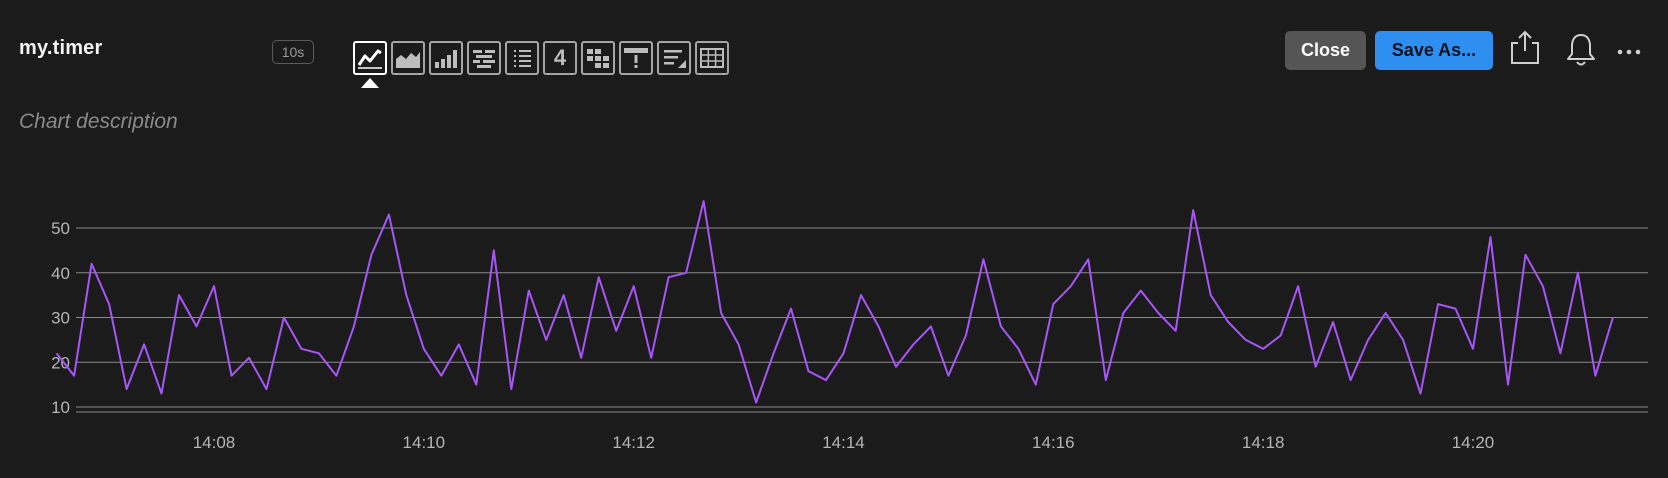 This screenshot has width=1668, height=478. I want to click on viz-line-button, so click(370, 58).